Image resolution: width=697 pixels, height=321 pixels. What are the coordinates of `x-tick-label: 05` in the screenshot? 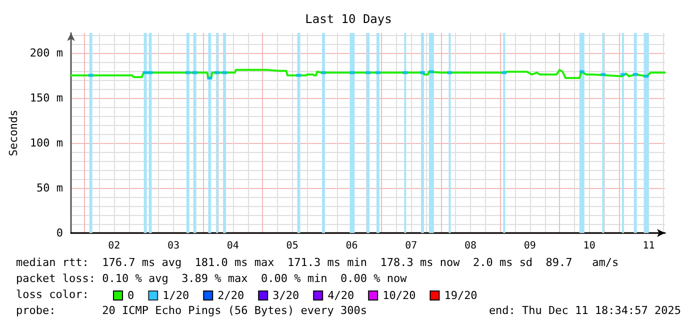 It's located at (292, 246).